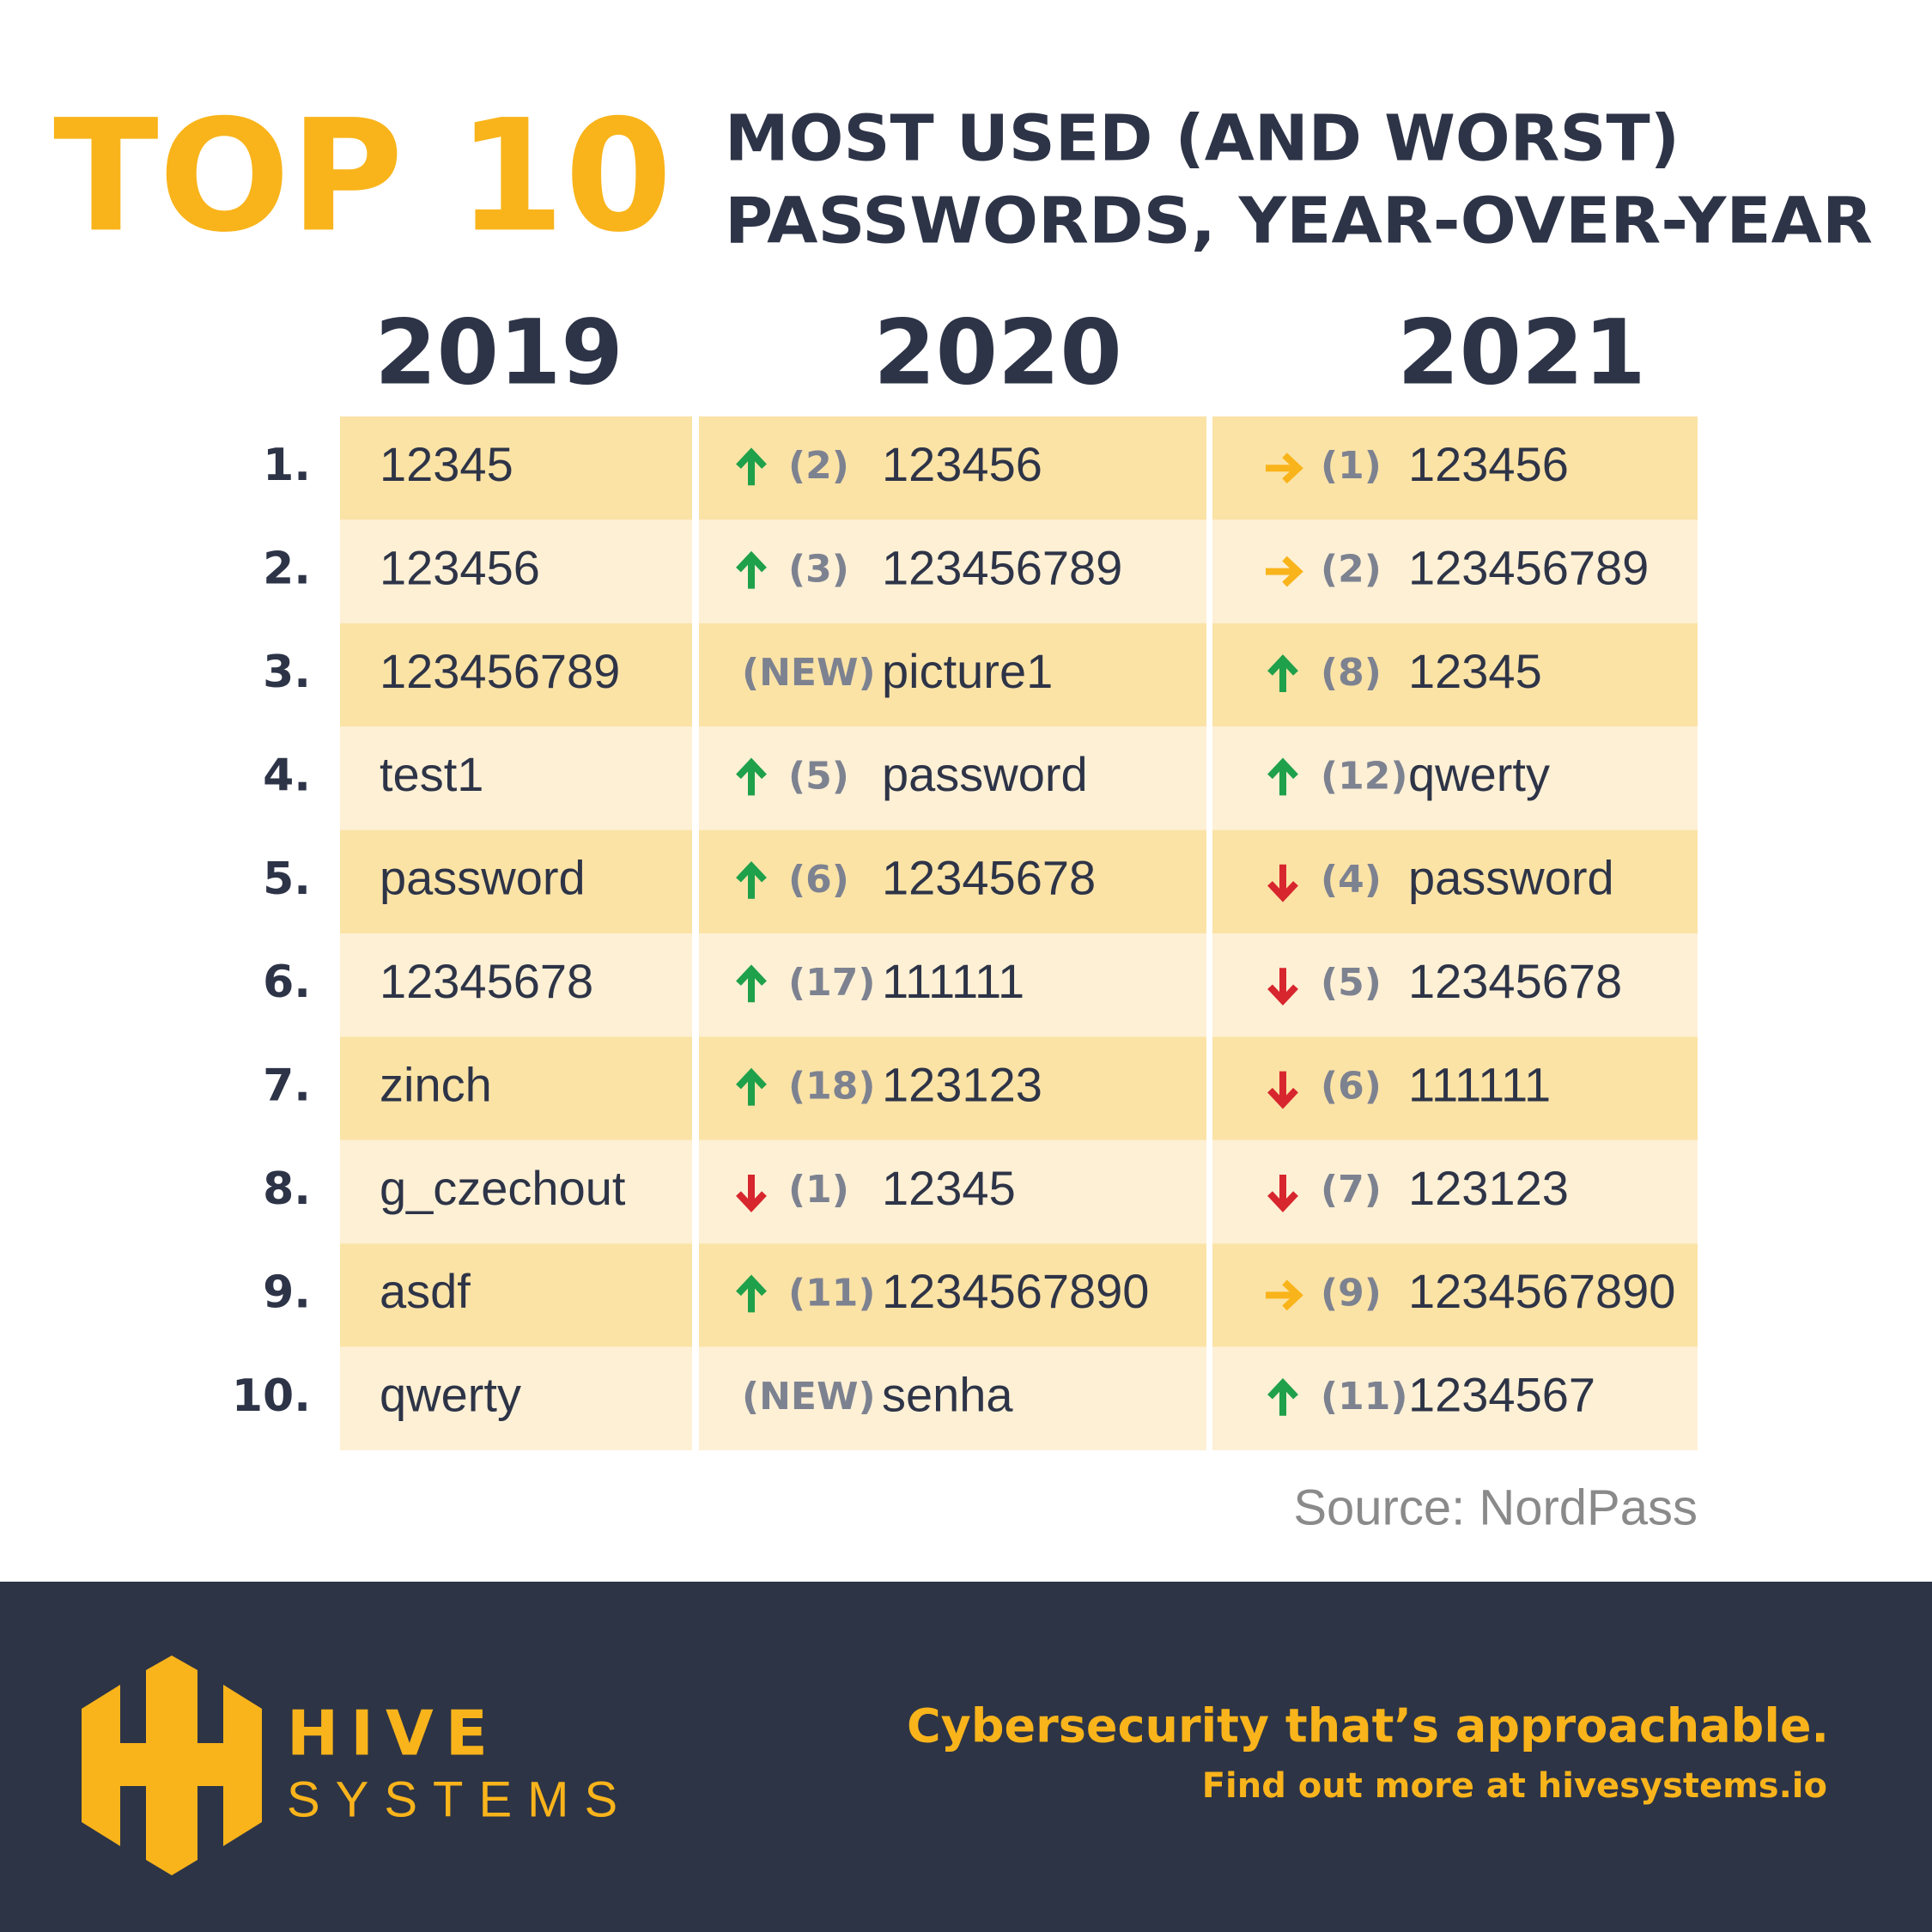 The height and width of the screenshot is (1932, 1932). What do you see at coordinates (947, 1395) in the screenshot?
I see `password: senha` at bounding box center [947, 1395].